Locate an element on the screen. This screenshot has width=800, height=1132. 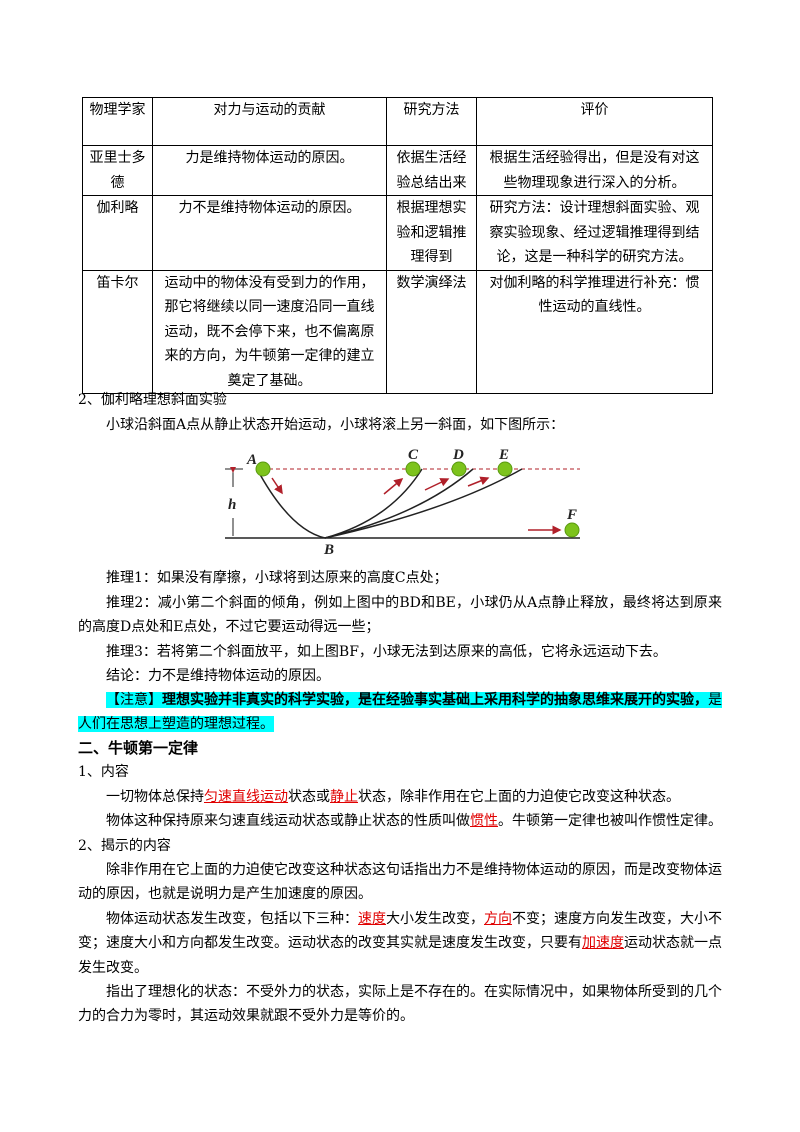
key-term: 速度 is located at coordinates (372, 919).